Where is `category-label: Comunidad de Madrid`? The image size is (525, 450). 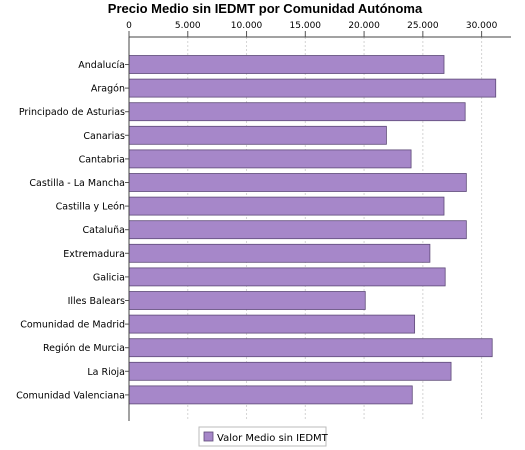
category-label: Comunidad de Madrid is located at coordinates (72, 325).